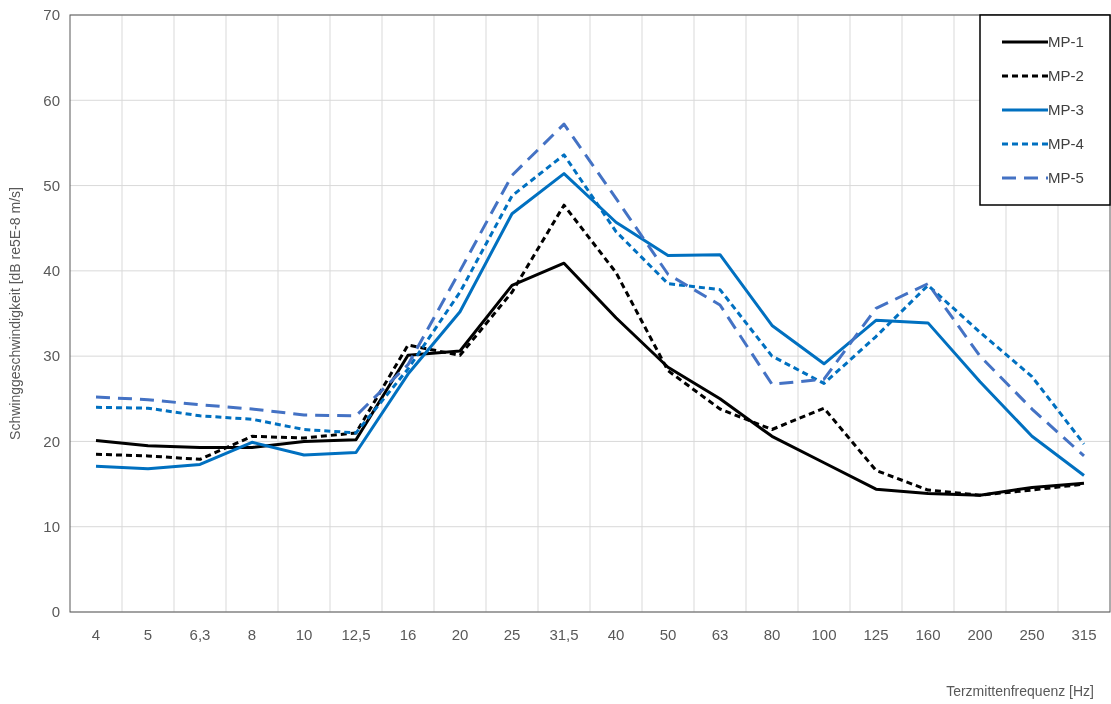  What do you see at coordinates (148, 634) in the screenshot?
I see `x-tick-label: 5` at bounding box center [148, 634].